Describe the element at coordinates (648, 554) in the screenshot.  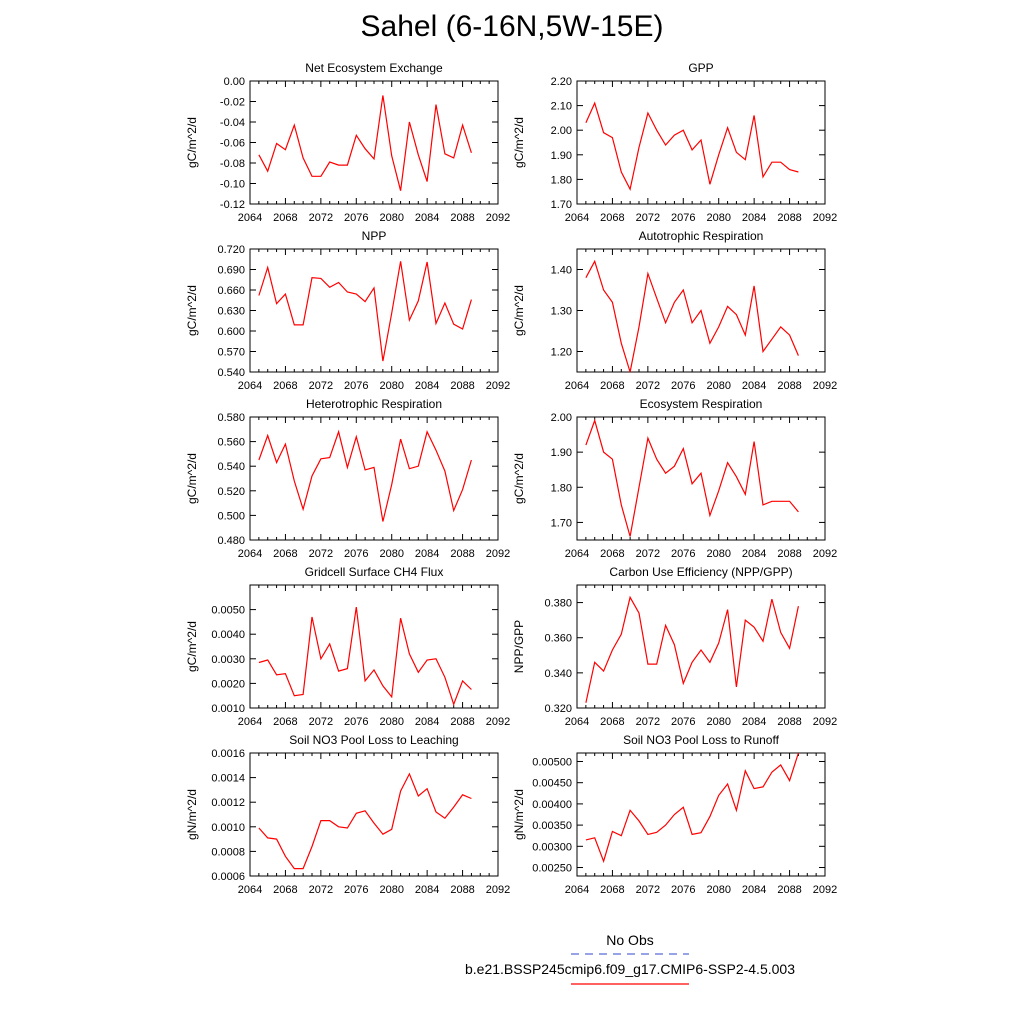
I see `panel-6-xtick-label: 2072` at that location.